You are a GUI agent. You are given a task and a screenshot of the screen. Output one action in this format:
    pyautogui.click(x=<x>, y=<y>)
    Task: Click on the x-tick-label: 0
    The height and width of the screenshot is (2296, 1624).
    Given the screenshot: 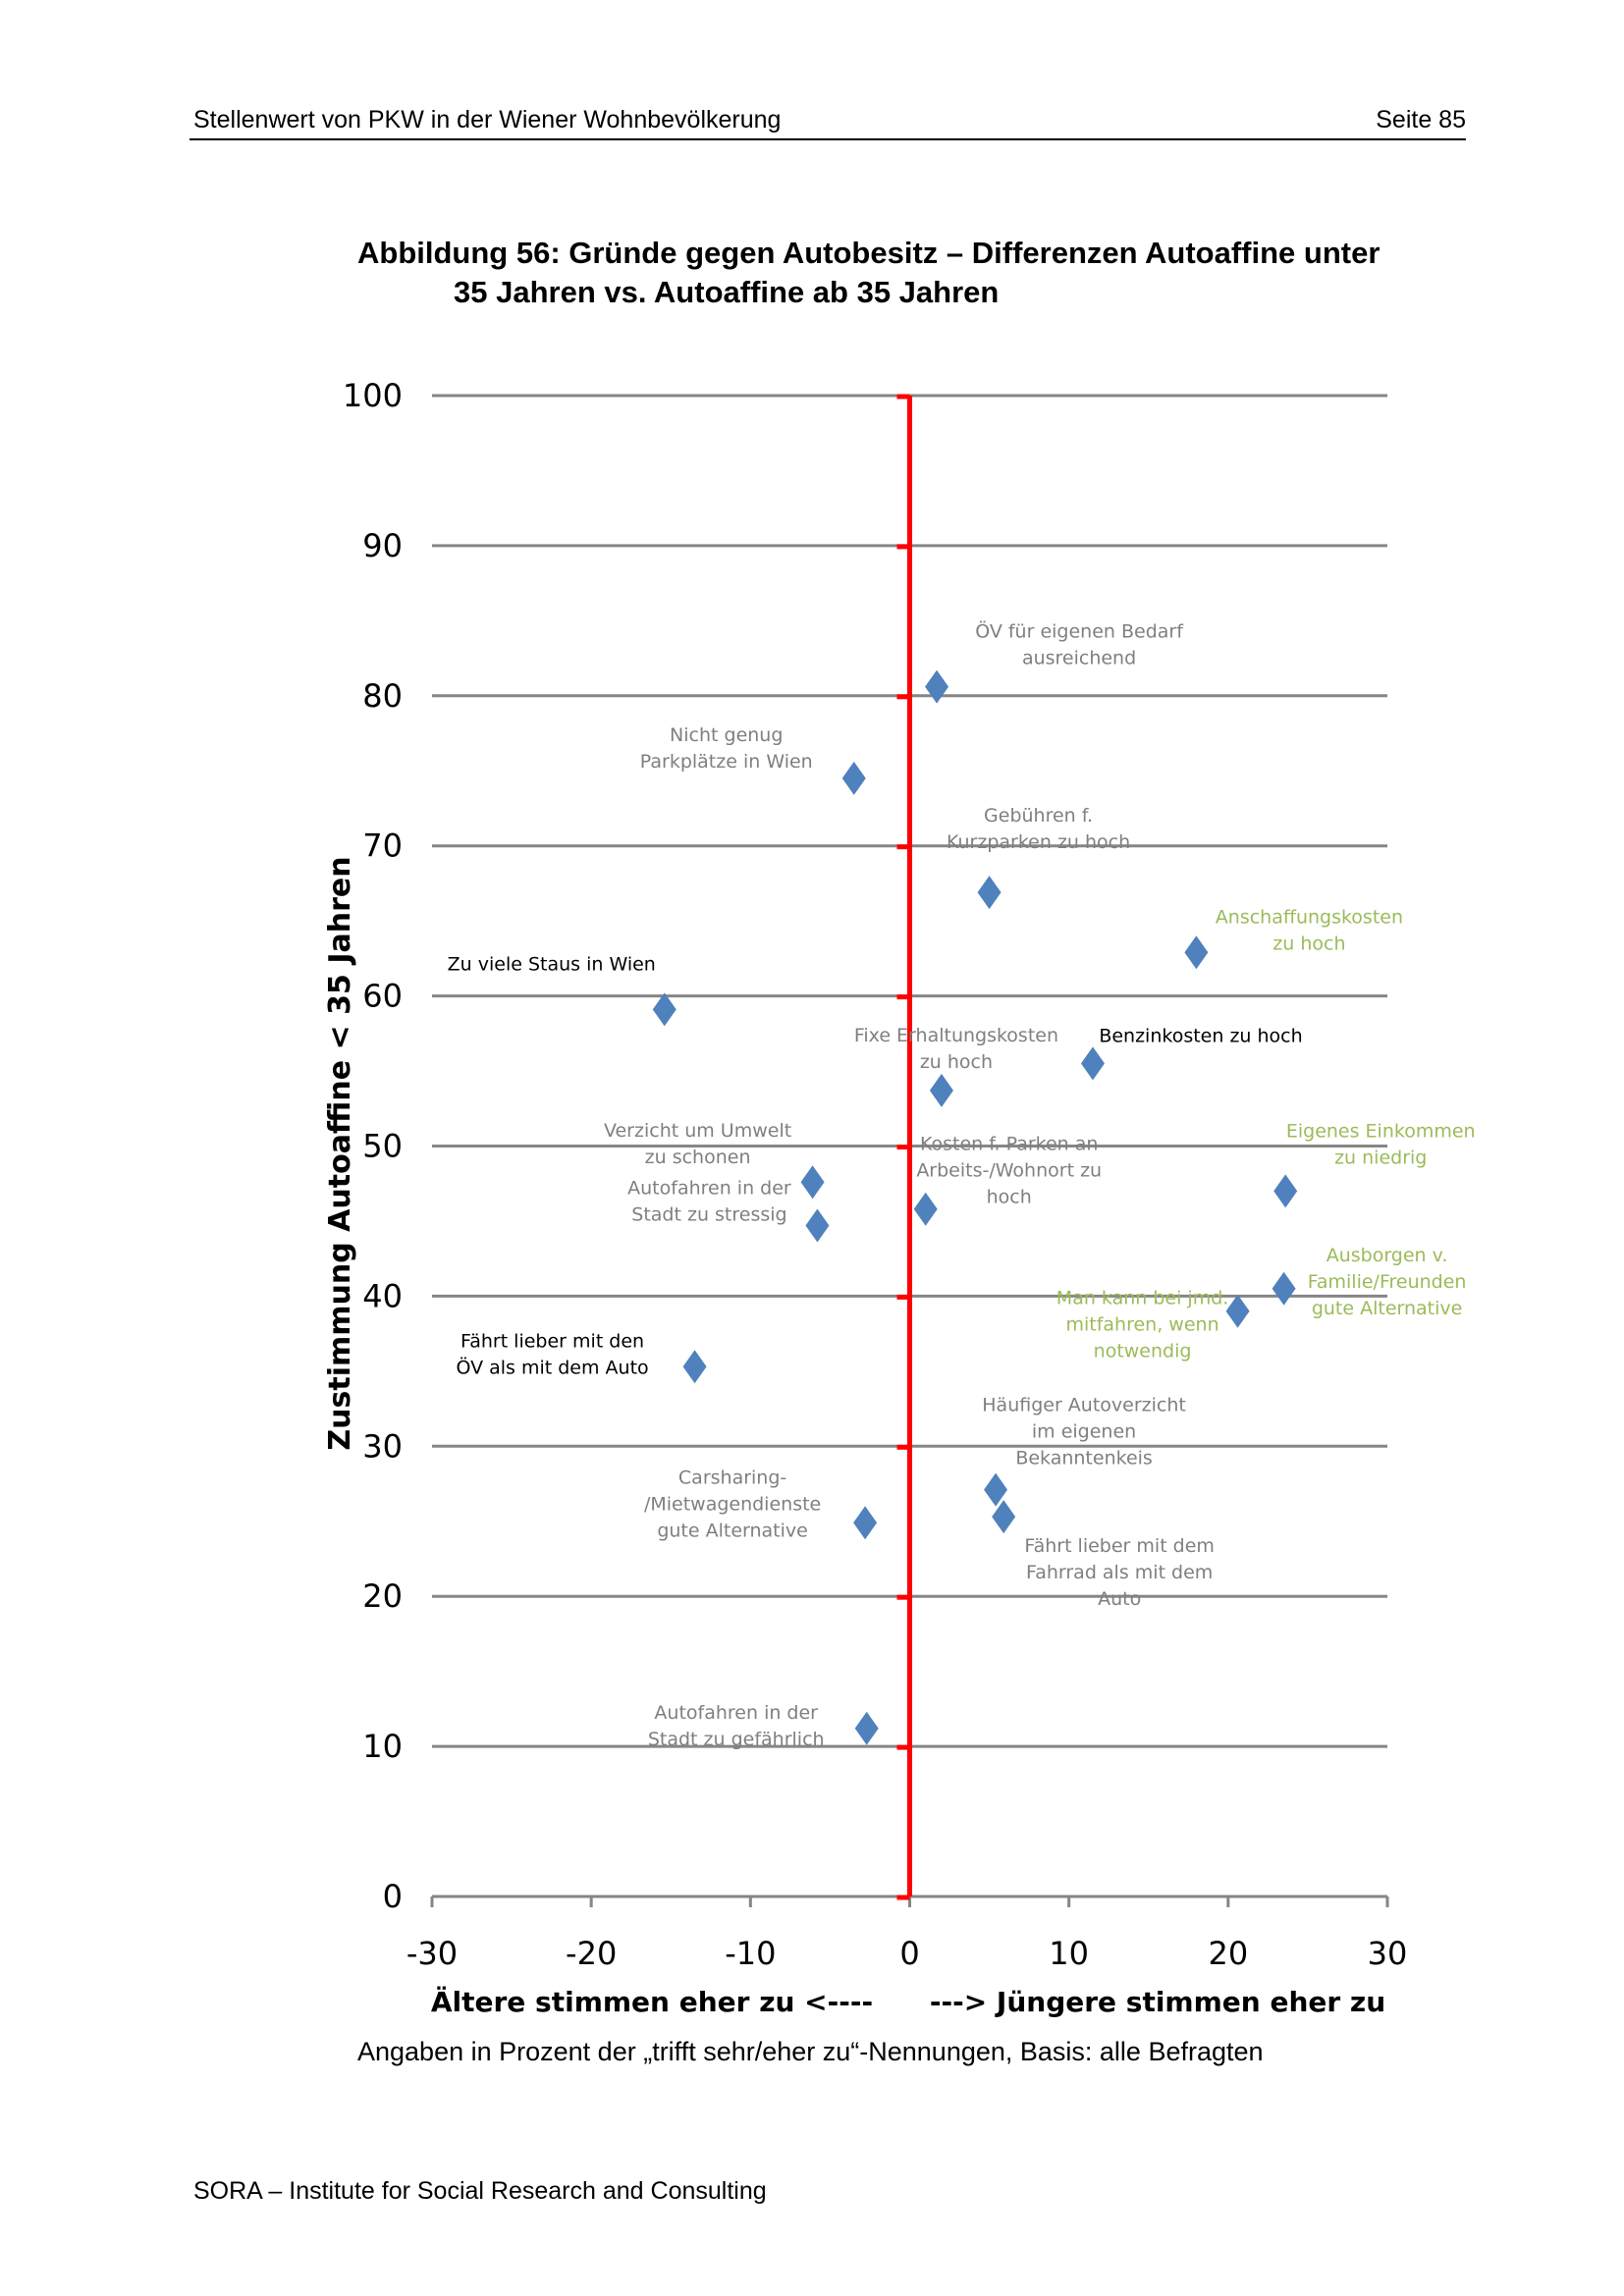 What is the action you would take?
    pyautogui.click(x=909, y=1953)
    